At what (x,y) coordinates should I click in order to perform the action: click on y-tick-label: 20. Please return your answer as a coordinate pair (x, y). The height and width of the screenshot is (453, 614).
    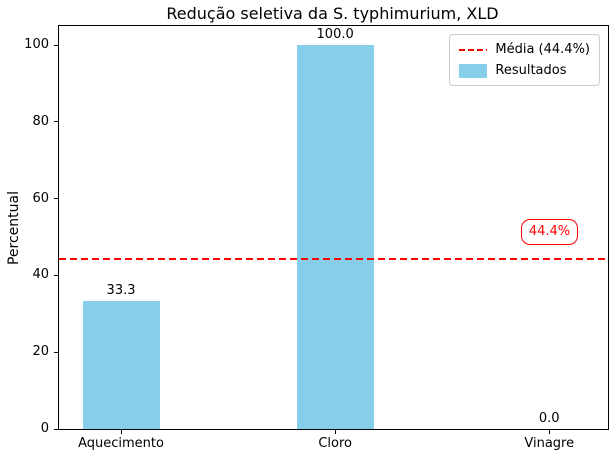
    Looking at the image, I should click on (40, 352).